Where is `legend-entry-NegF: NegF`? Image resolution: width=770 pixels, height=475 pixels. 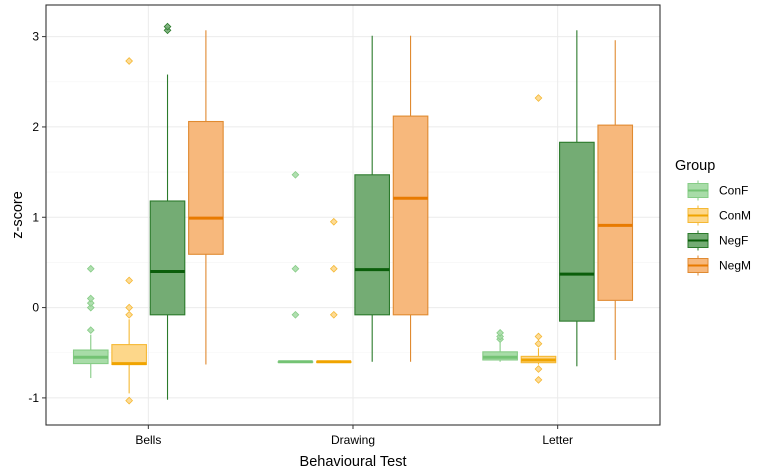 legend-entry-NegF: NegF is located at coordinates (717, 240).